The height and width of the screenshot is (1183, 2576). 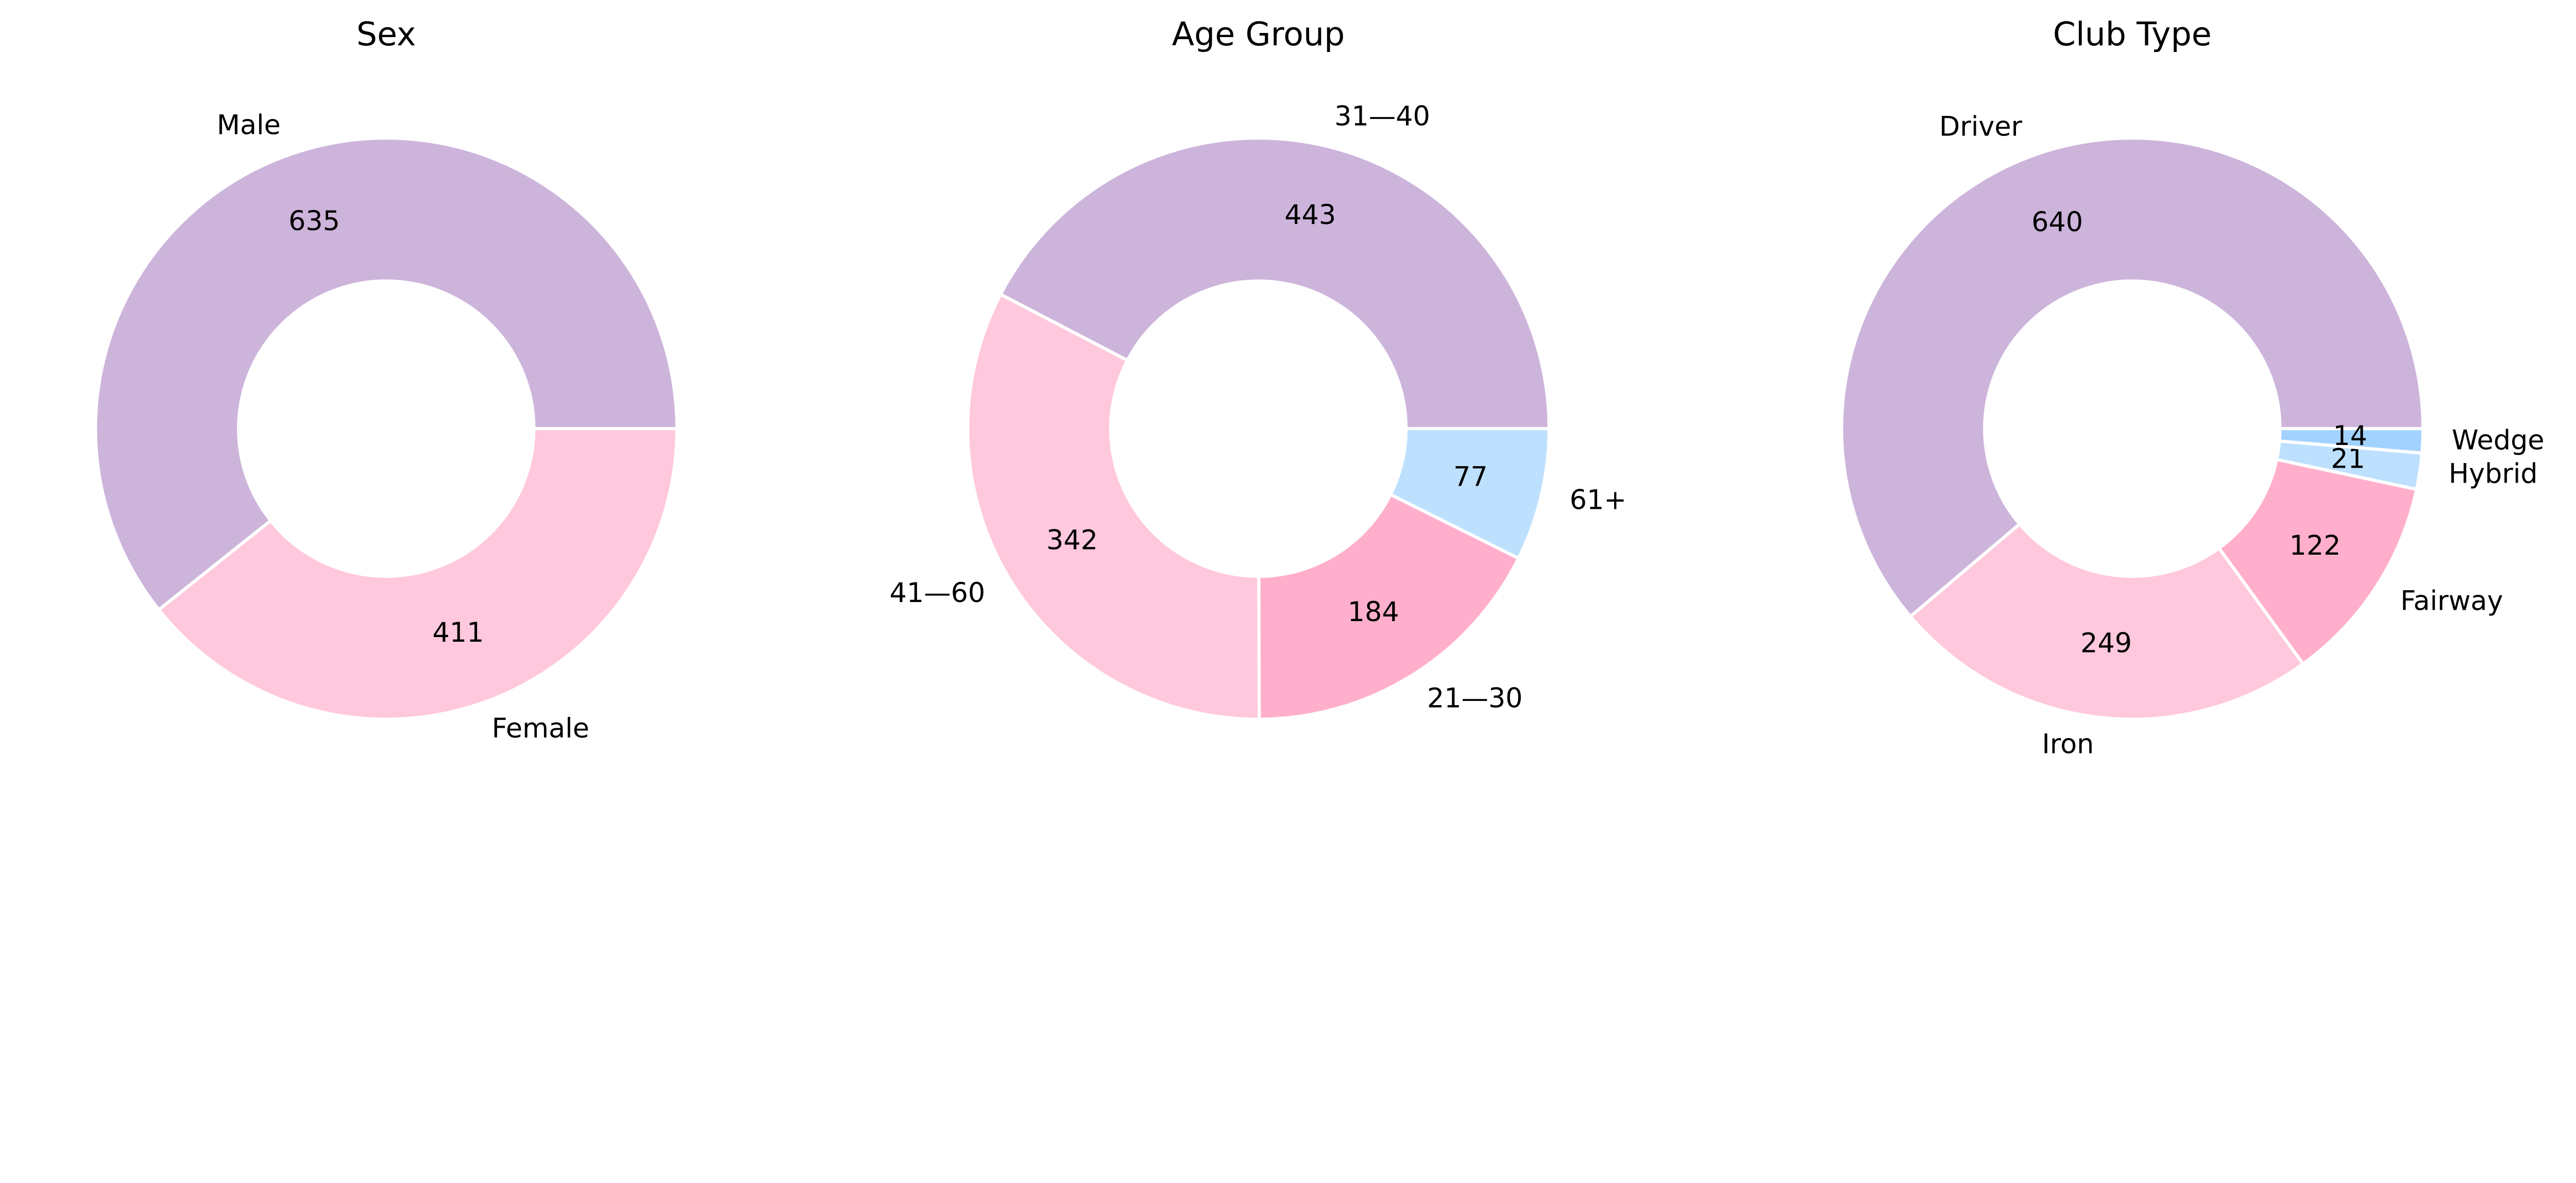 What do you see at coordinates (2132, 377) in the screenshot?
I see `slice-Driver` at bounding box center [2132, 377].